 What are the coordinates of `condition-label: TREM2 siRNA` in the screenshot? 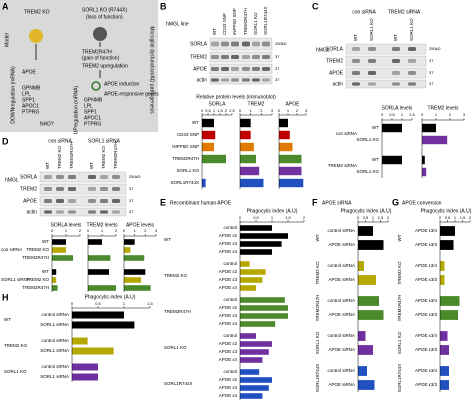 It's located at (404, 12).